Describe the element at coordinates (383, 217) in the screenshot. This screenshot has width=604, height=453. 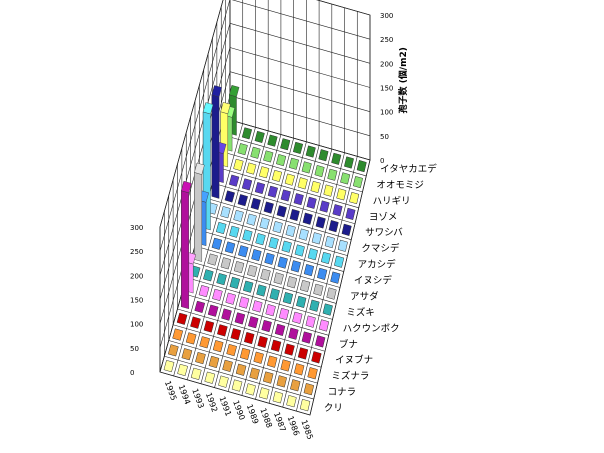
I see `species-label: ヨゾメ` at that location.